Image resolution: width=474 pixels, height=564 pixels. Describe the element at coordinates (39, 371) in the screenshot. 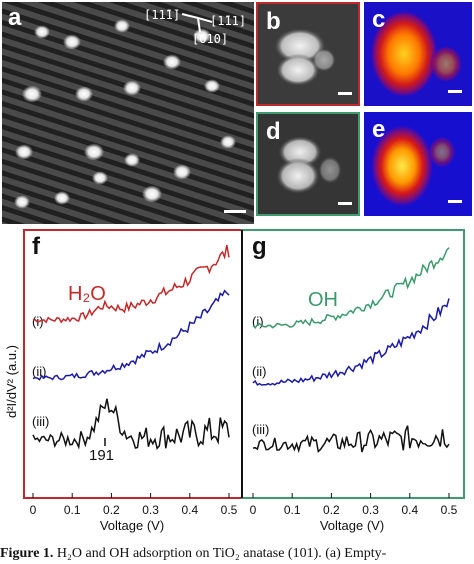

I see `plot-f-trace-ii: (ii)` at that location.